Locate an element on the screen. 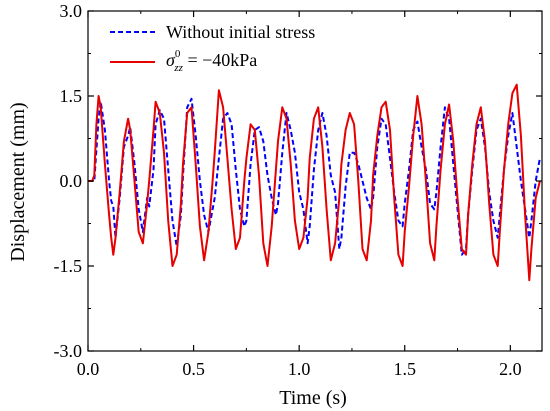 This screenshot has width=550, height=411. y-axis-title: Displacement (mm) is located at coordinates (18, 181).